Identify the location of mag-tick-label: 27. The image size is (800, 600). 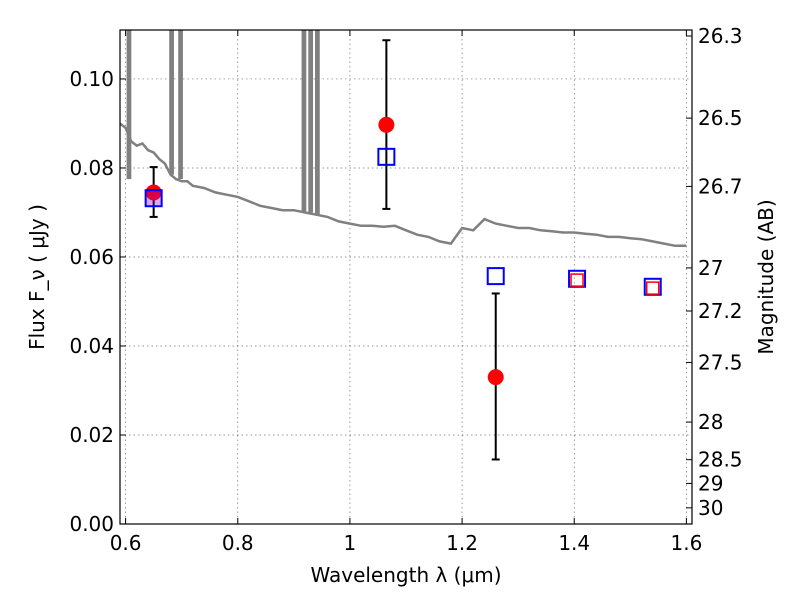
(710, 268).